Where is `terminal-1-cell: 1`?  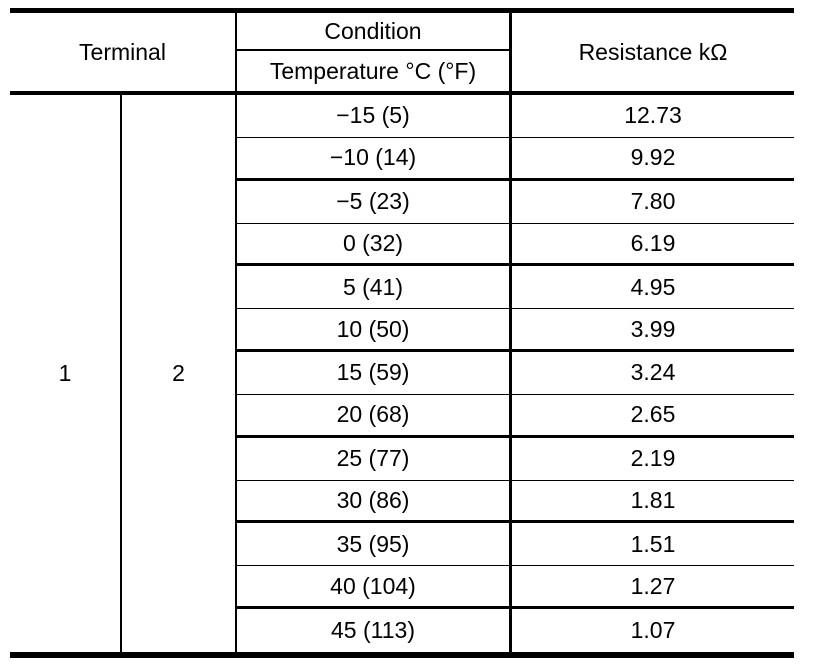 terminal-1-cell: 1 is located at coordinates (66, 373).